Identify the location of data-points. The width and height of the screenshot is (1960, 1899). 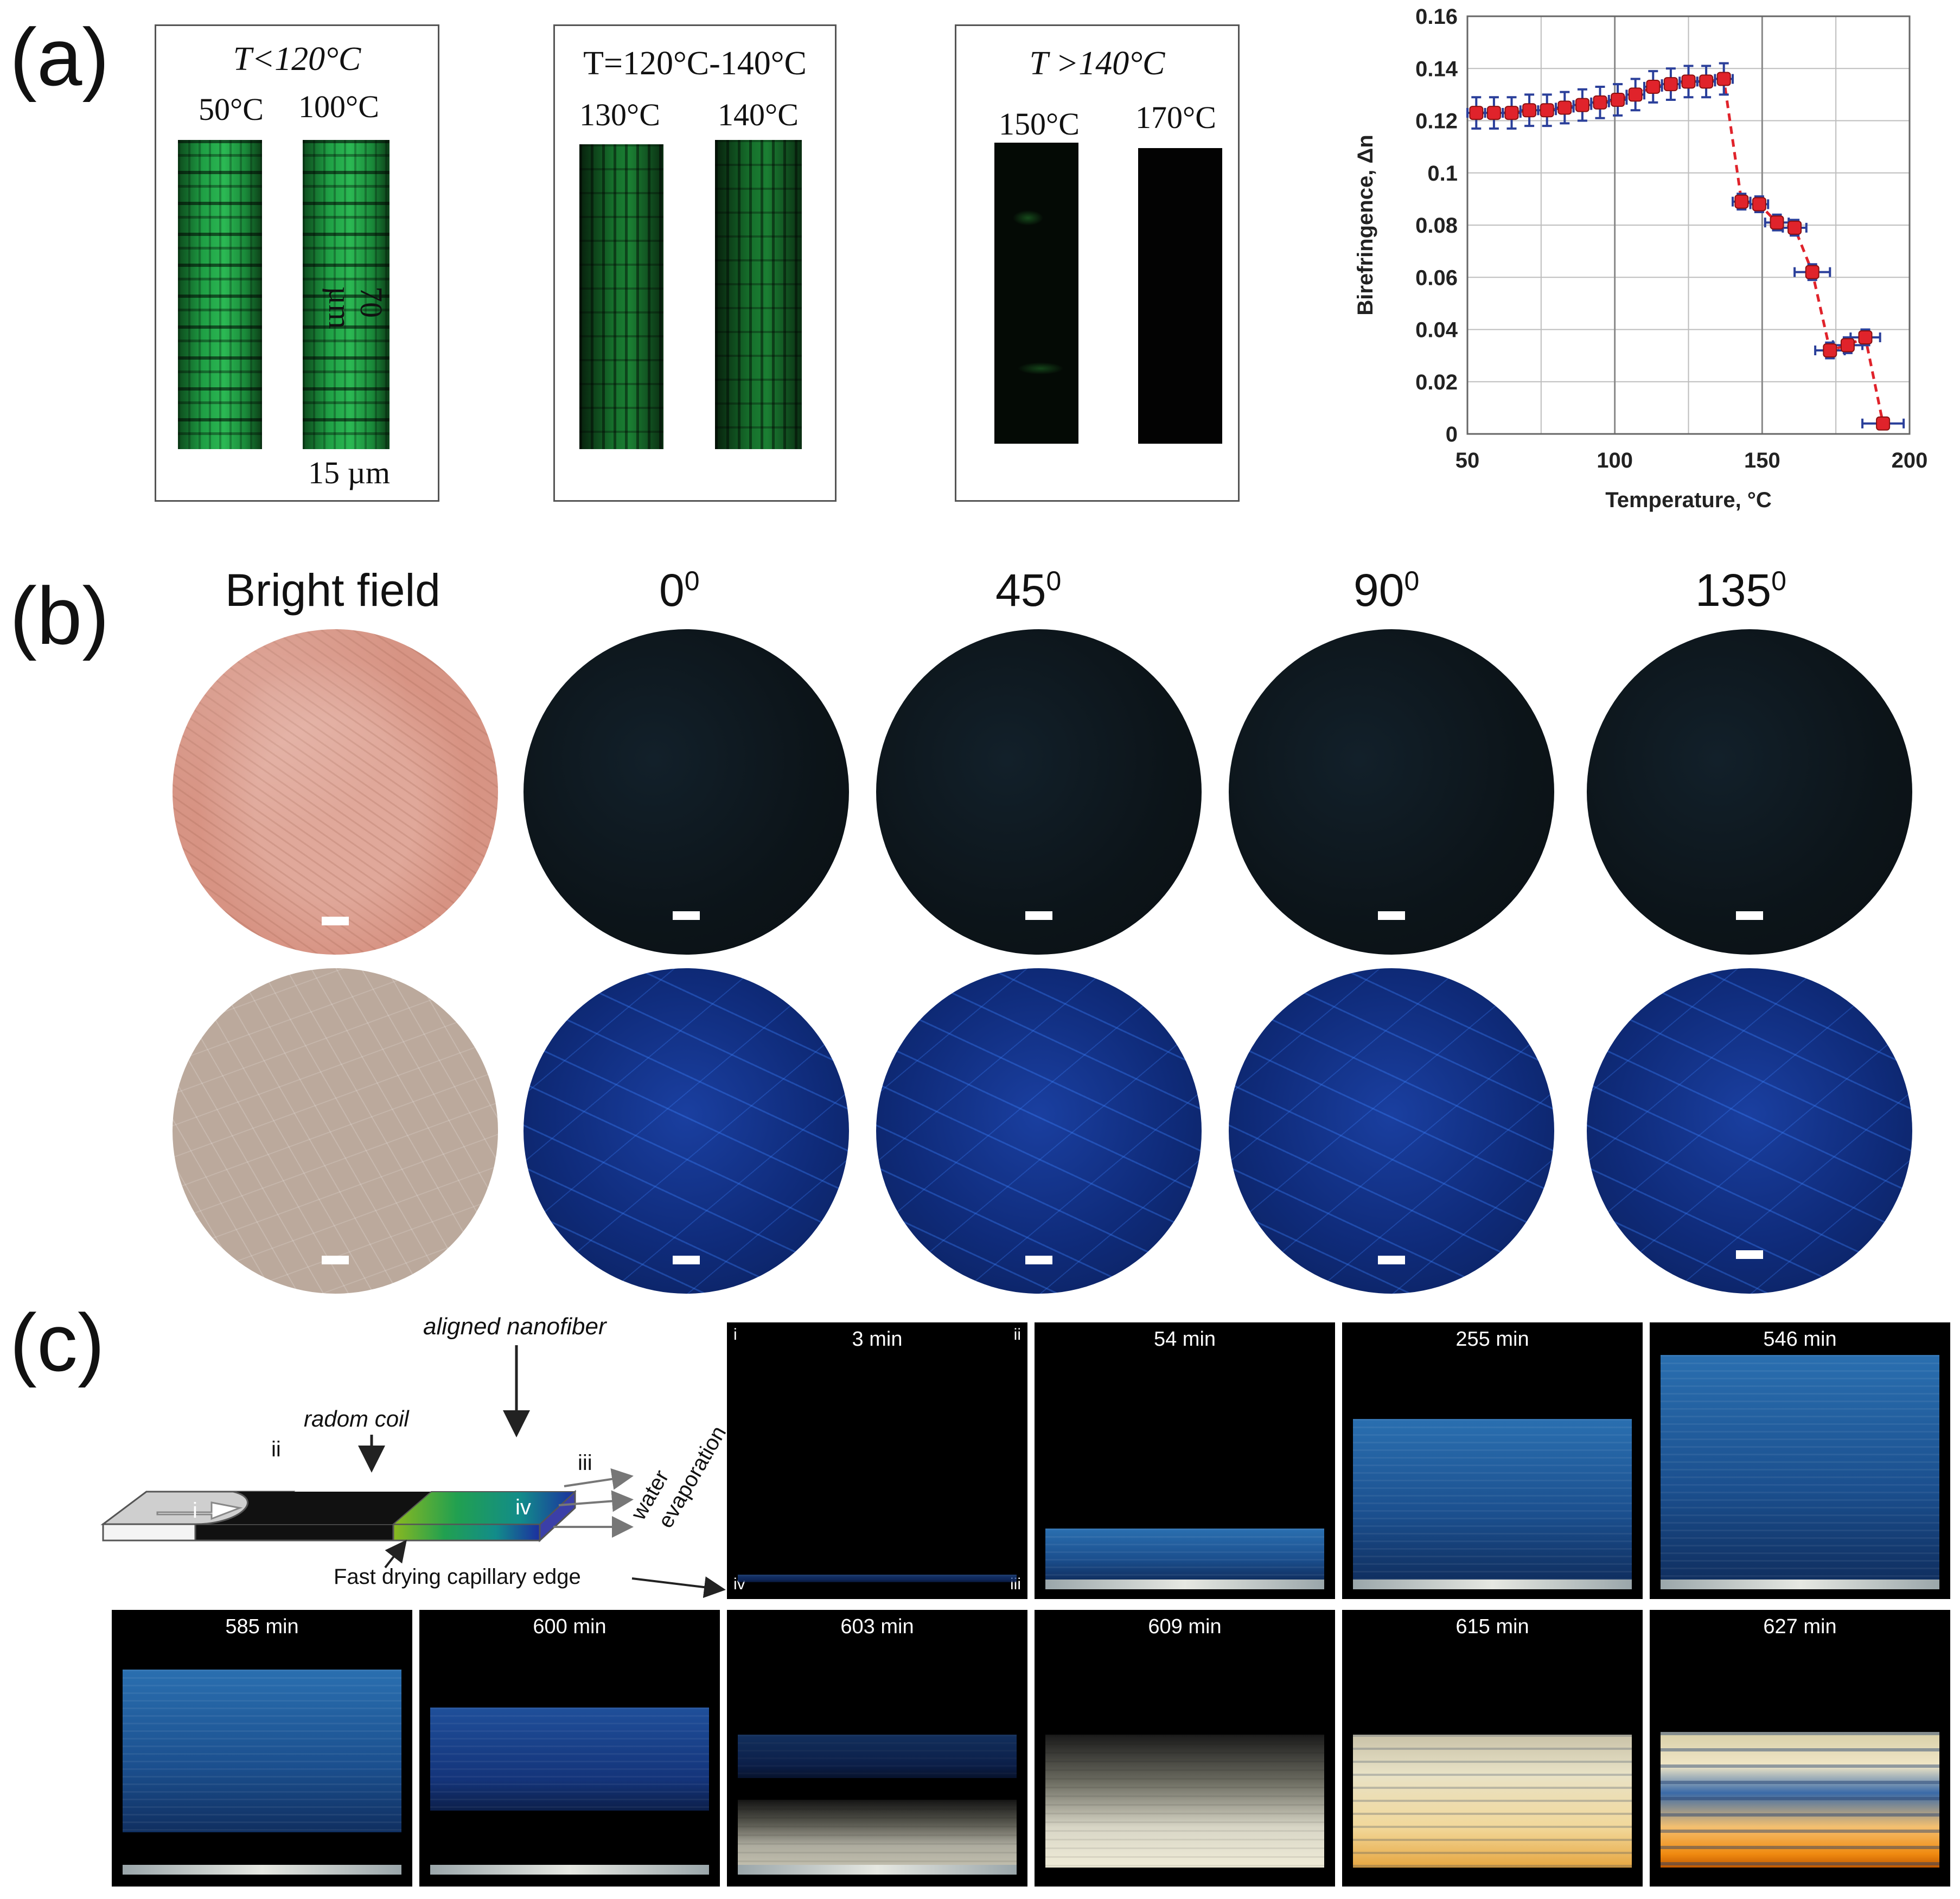
(1680, 252).